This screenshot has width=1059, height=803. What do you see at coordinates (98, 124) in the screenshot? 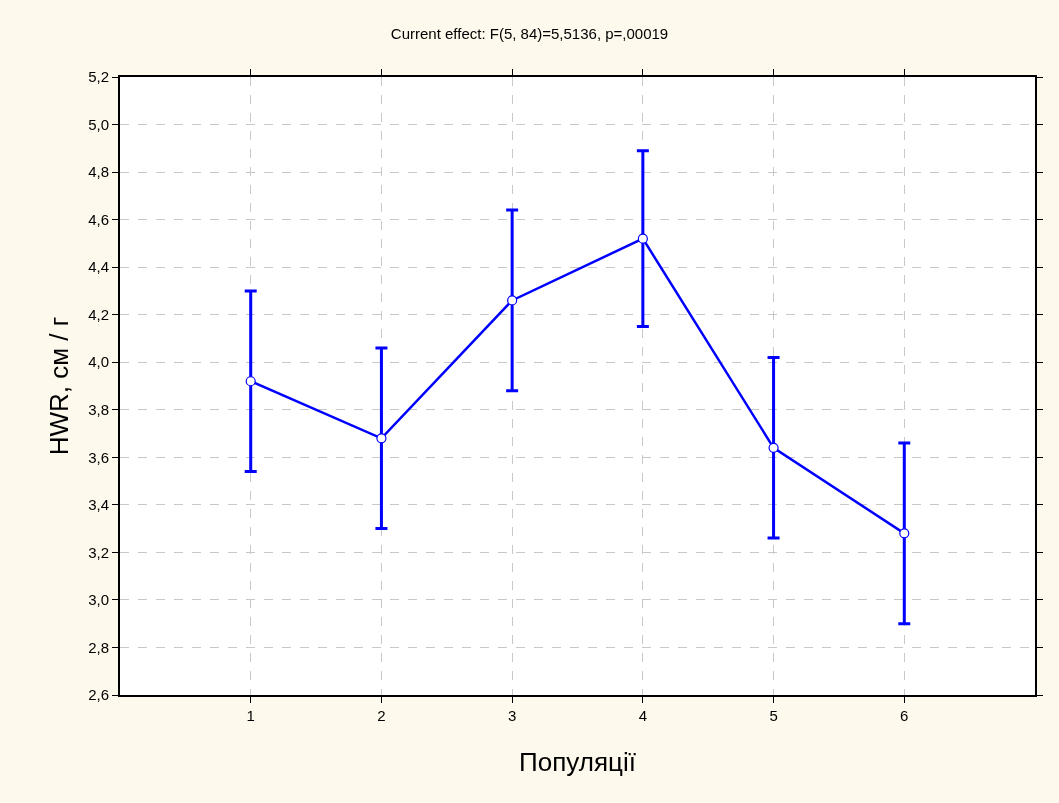
I see `y-tick-label: 5,0` at bounding box center [98, 124].